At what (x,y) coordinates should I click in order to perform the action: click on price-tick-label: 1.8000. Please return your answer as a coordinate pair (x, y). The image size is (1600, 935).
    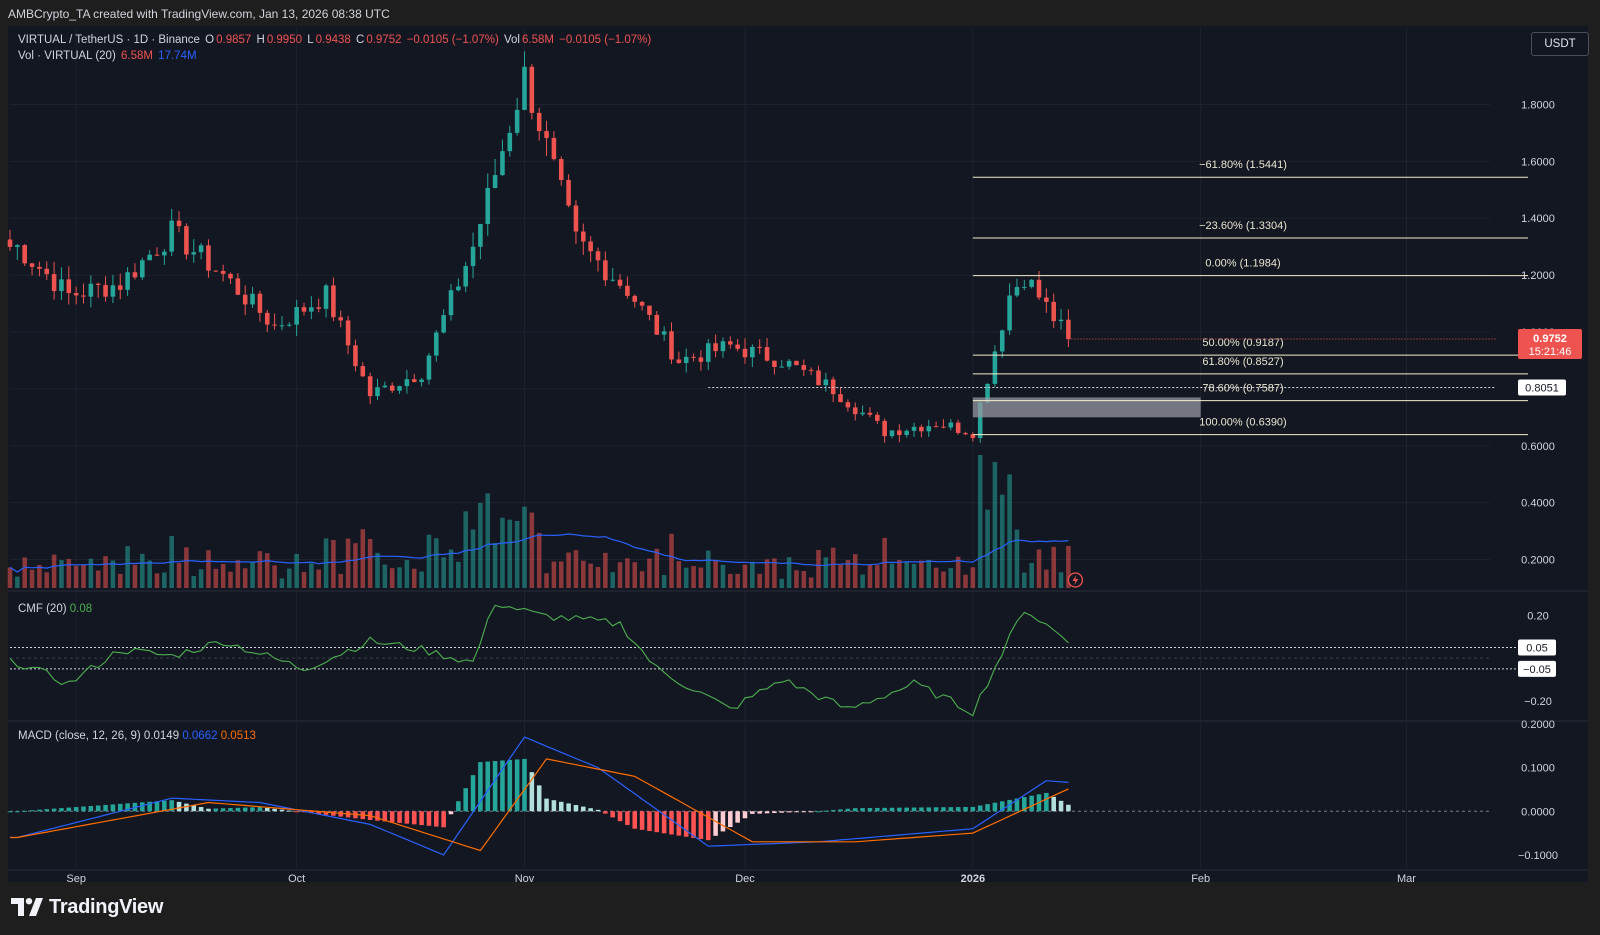
    Looking at the image, I should click on (1538, 105).